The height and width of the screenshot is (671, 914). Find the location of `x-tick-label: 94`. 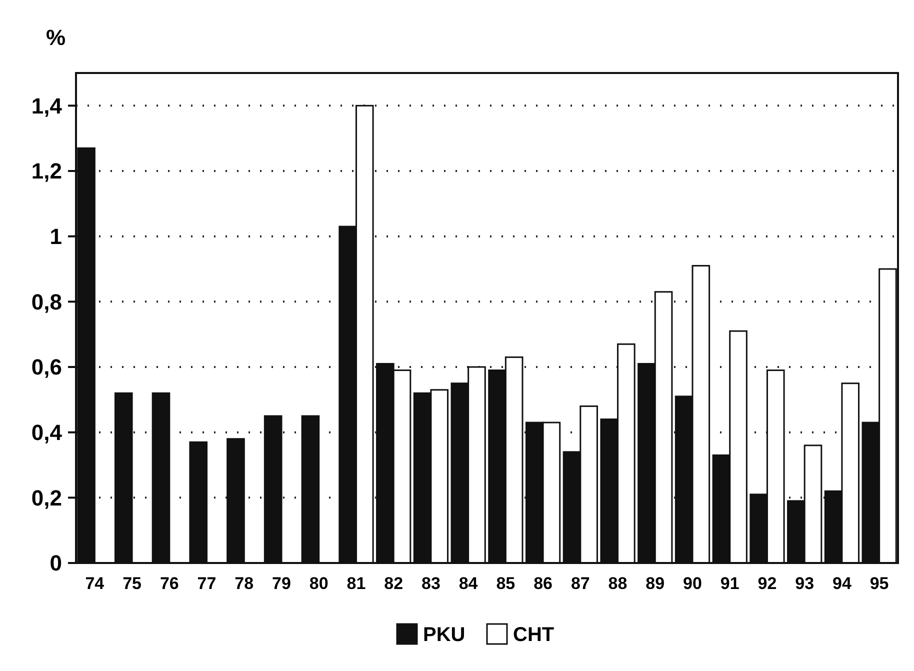

x-tick-label: 94 is located at coordinates (842, 583).